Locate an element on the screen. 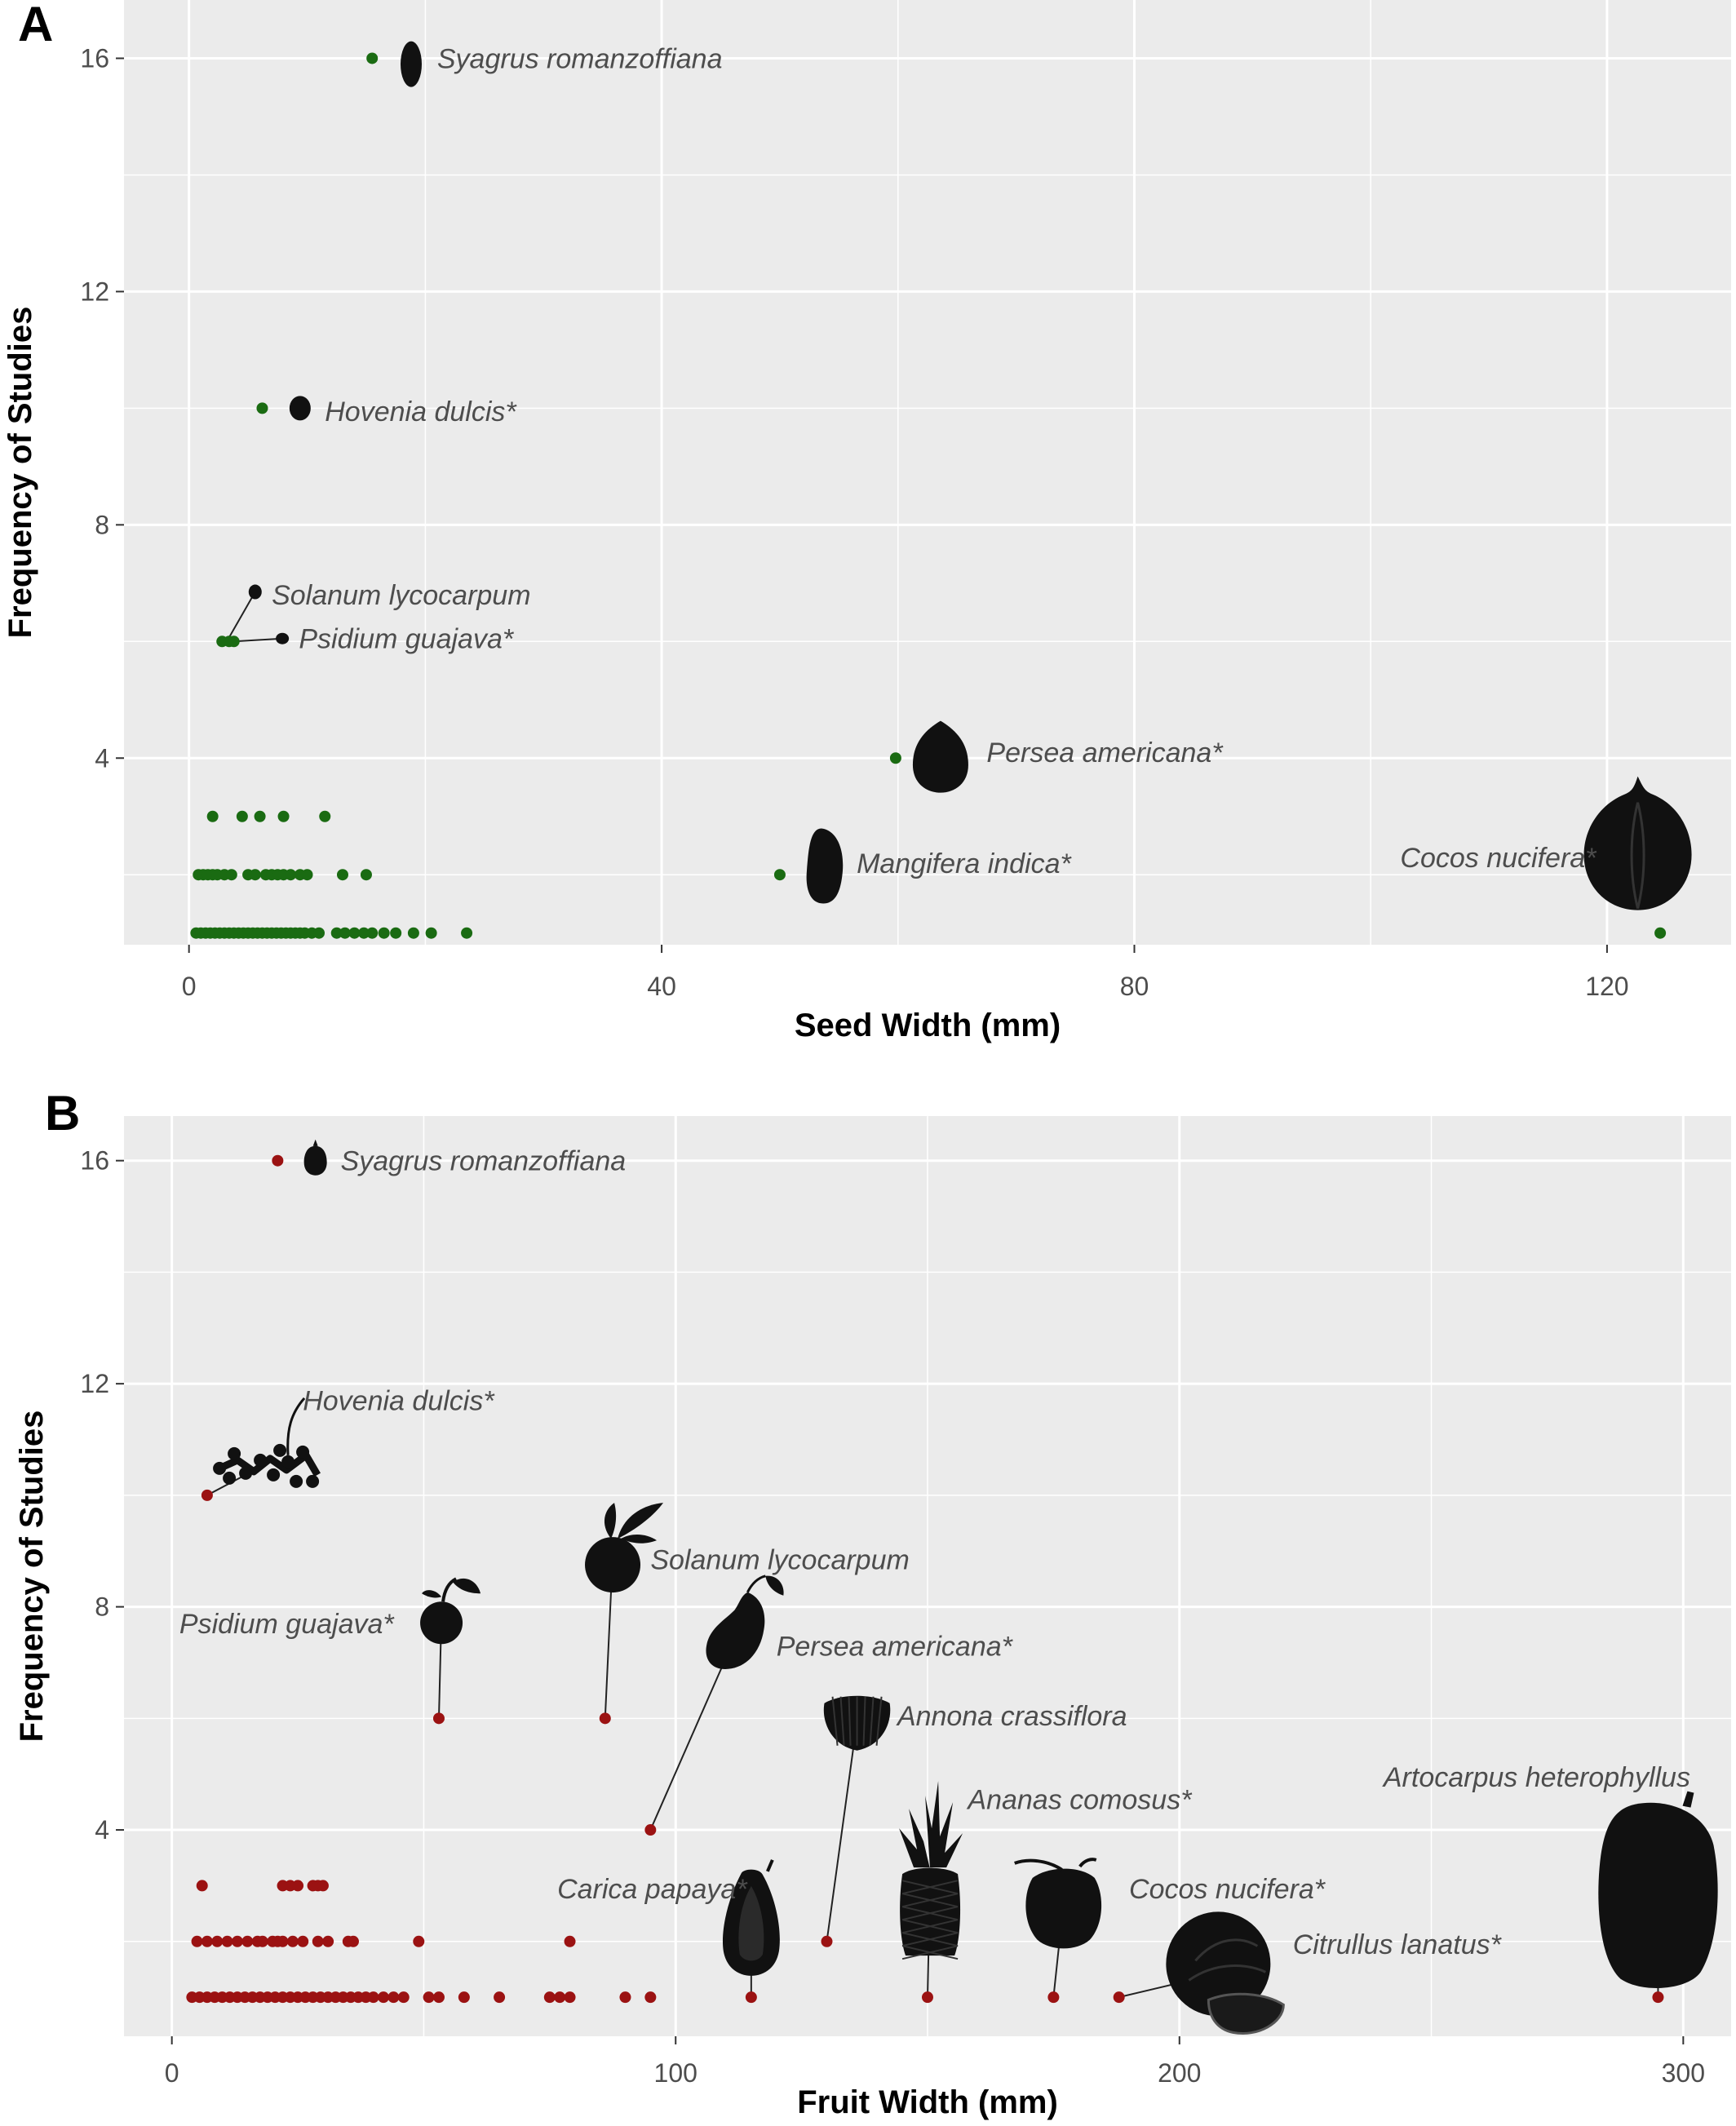  panel-a-x-tick-label: 80 is located at coordinates (1134, 986).